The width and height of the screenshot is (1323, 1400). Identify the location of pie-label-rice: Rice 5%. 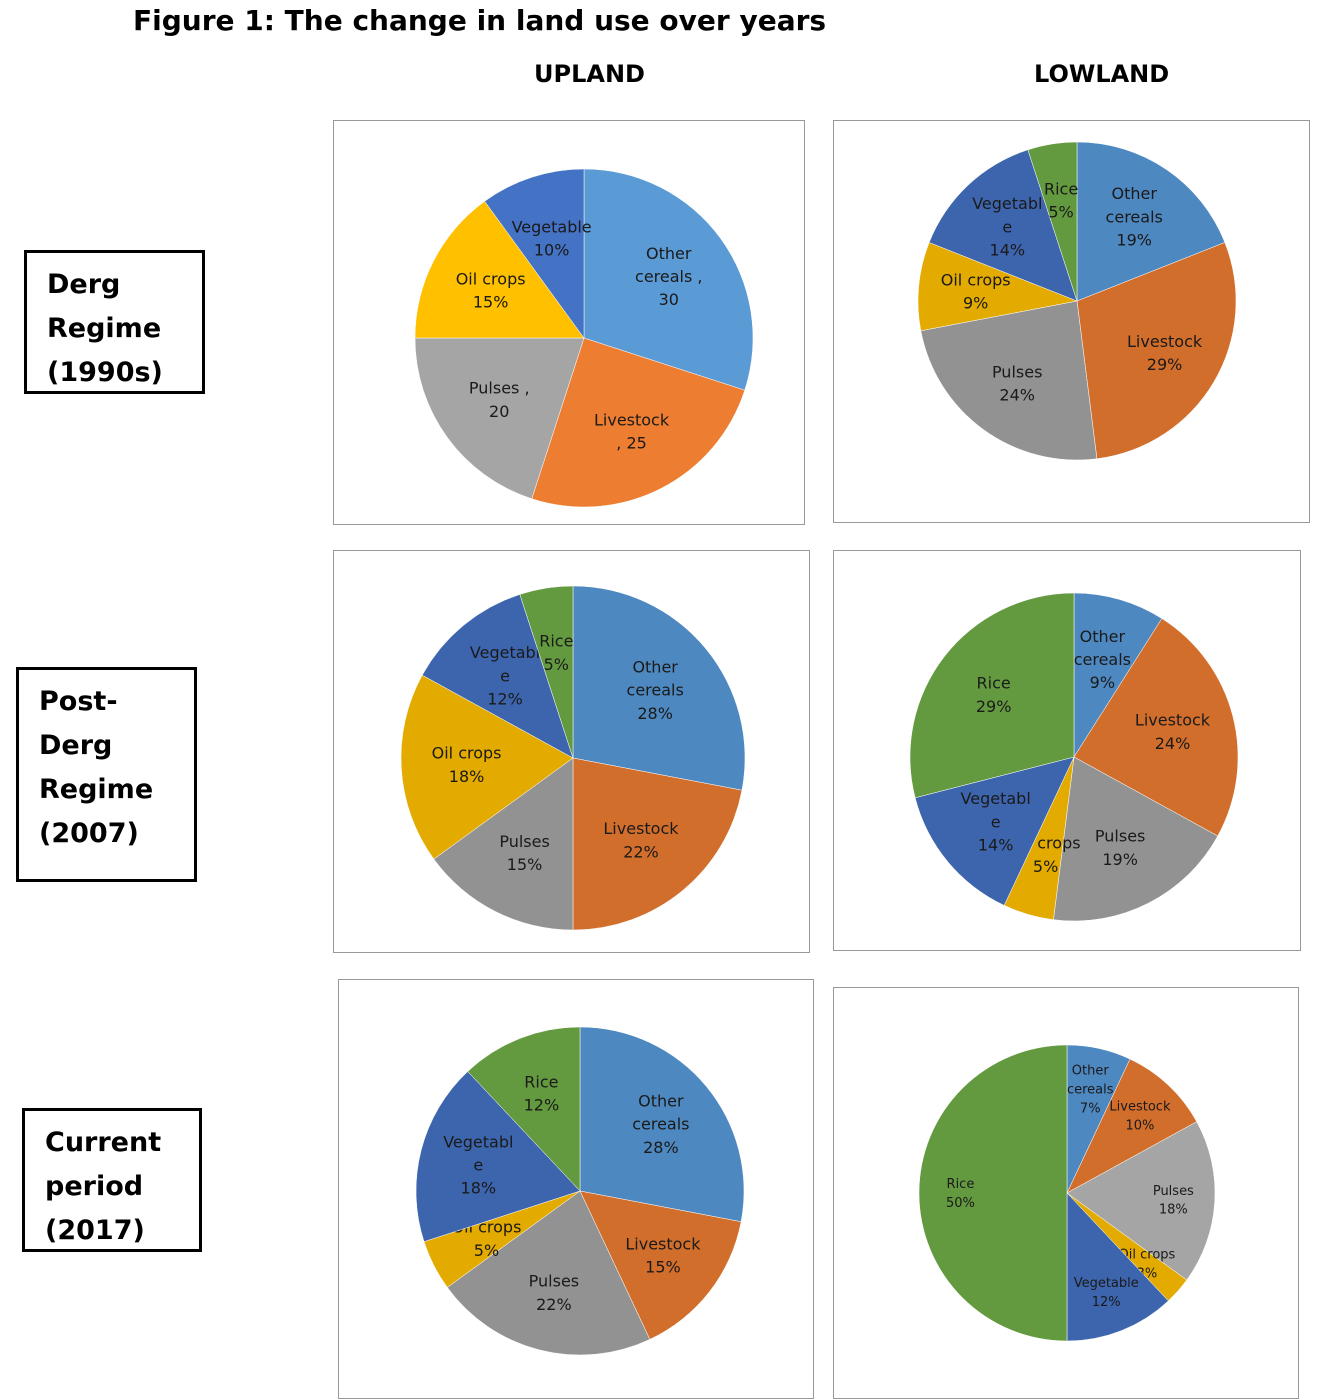
(1061, 200).